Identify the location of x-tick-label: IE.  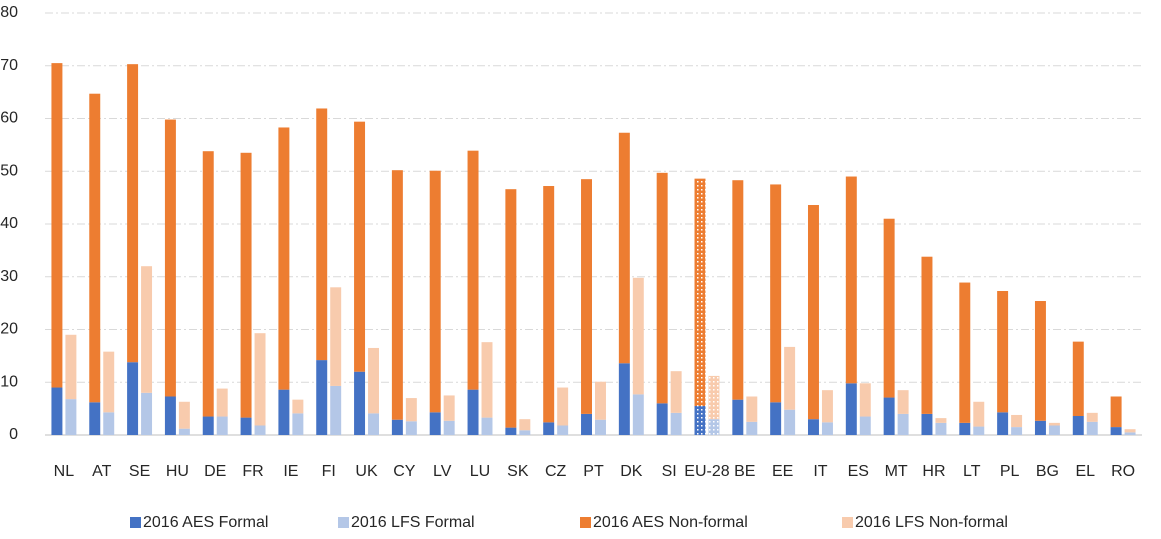
(290, 471).